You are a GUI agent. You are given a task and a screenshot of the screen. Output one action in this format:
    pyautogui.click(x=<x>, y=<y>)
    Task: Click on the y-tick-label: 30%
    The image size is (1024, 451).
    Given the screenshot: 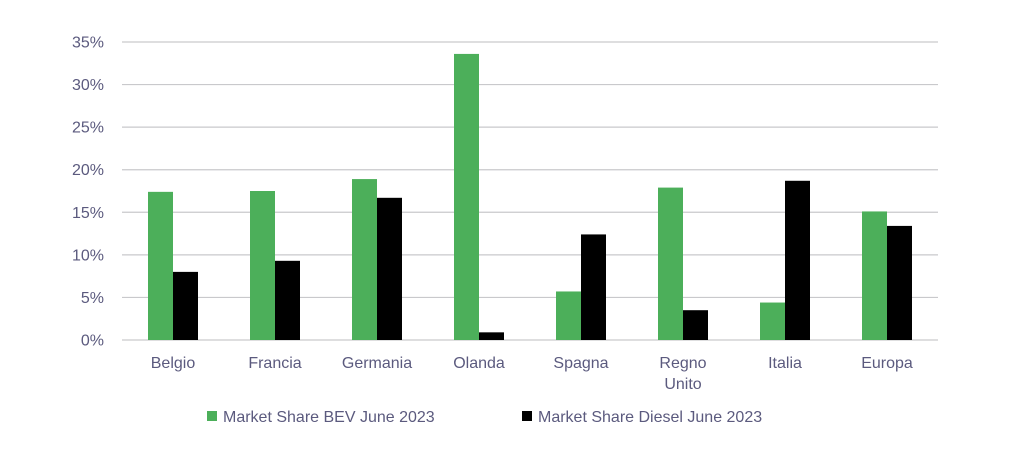 What is the action you would take?
    pyautogui.click(x=88, y=85)
    